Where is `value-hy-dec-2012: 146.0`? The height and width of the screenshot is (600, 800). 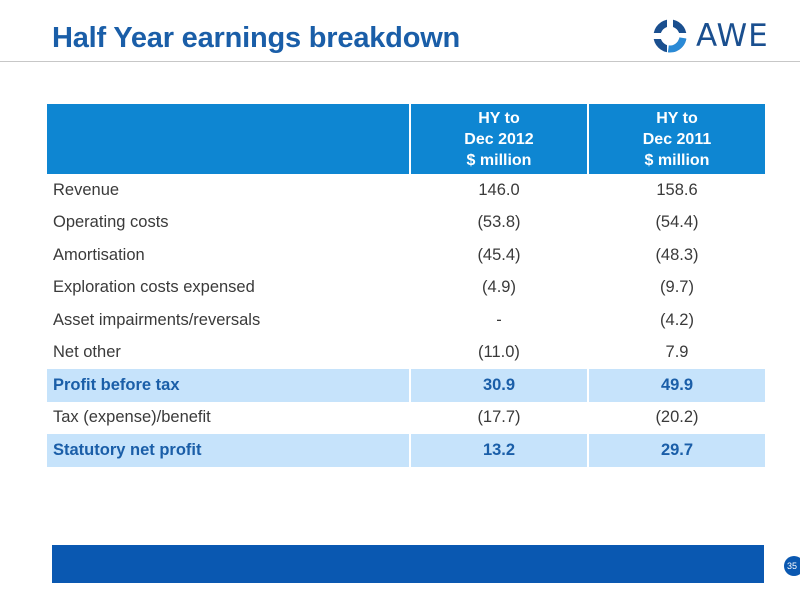
value-hy-dec-2012: 146.0 is located at coordinates (498, 190).